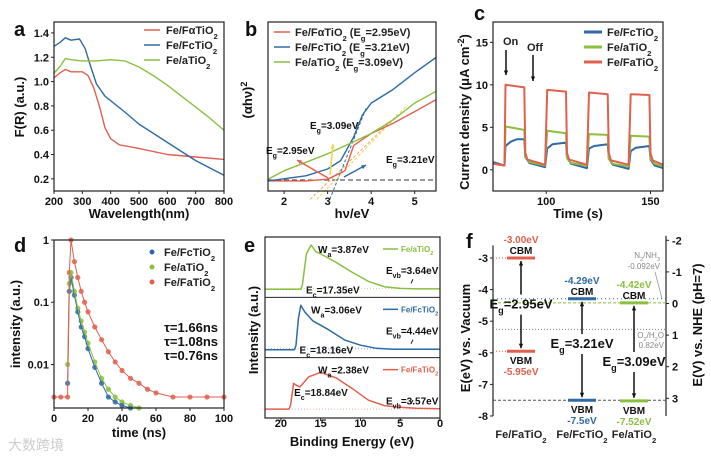 The width and height of the screenshot is (711, 457). I want to click on wa-label: Wa=3.87eV, so click(343, 252).